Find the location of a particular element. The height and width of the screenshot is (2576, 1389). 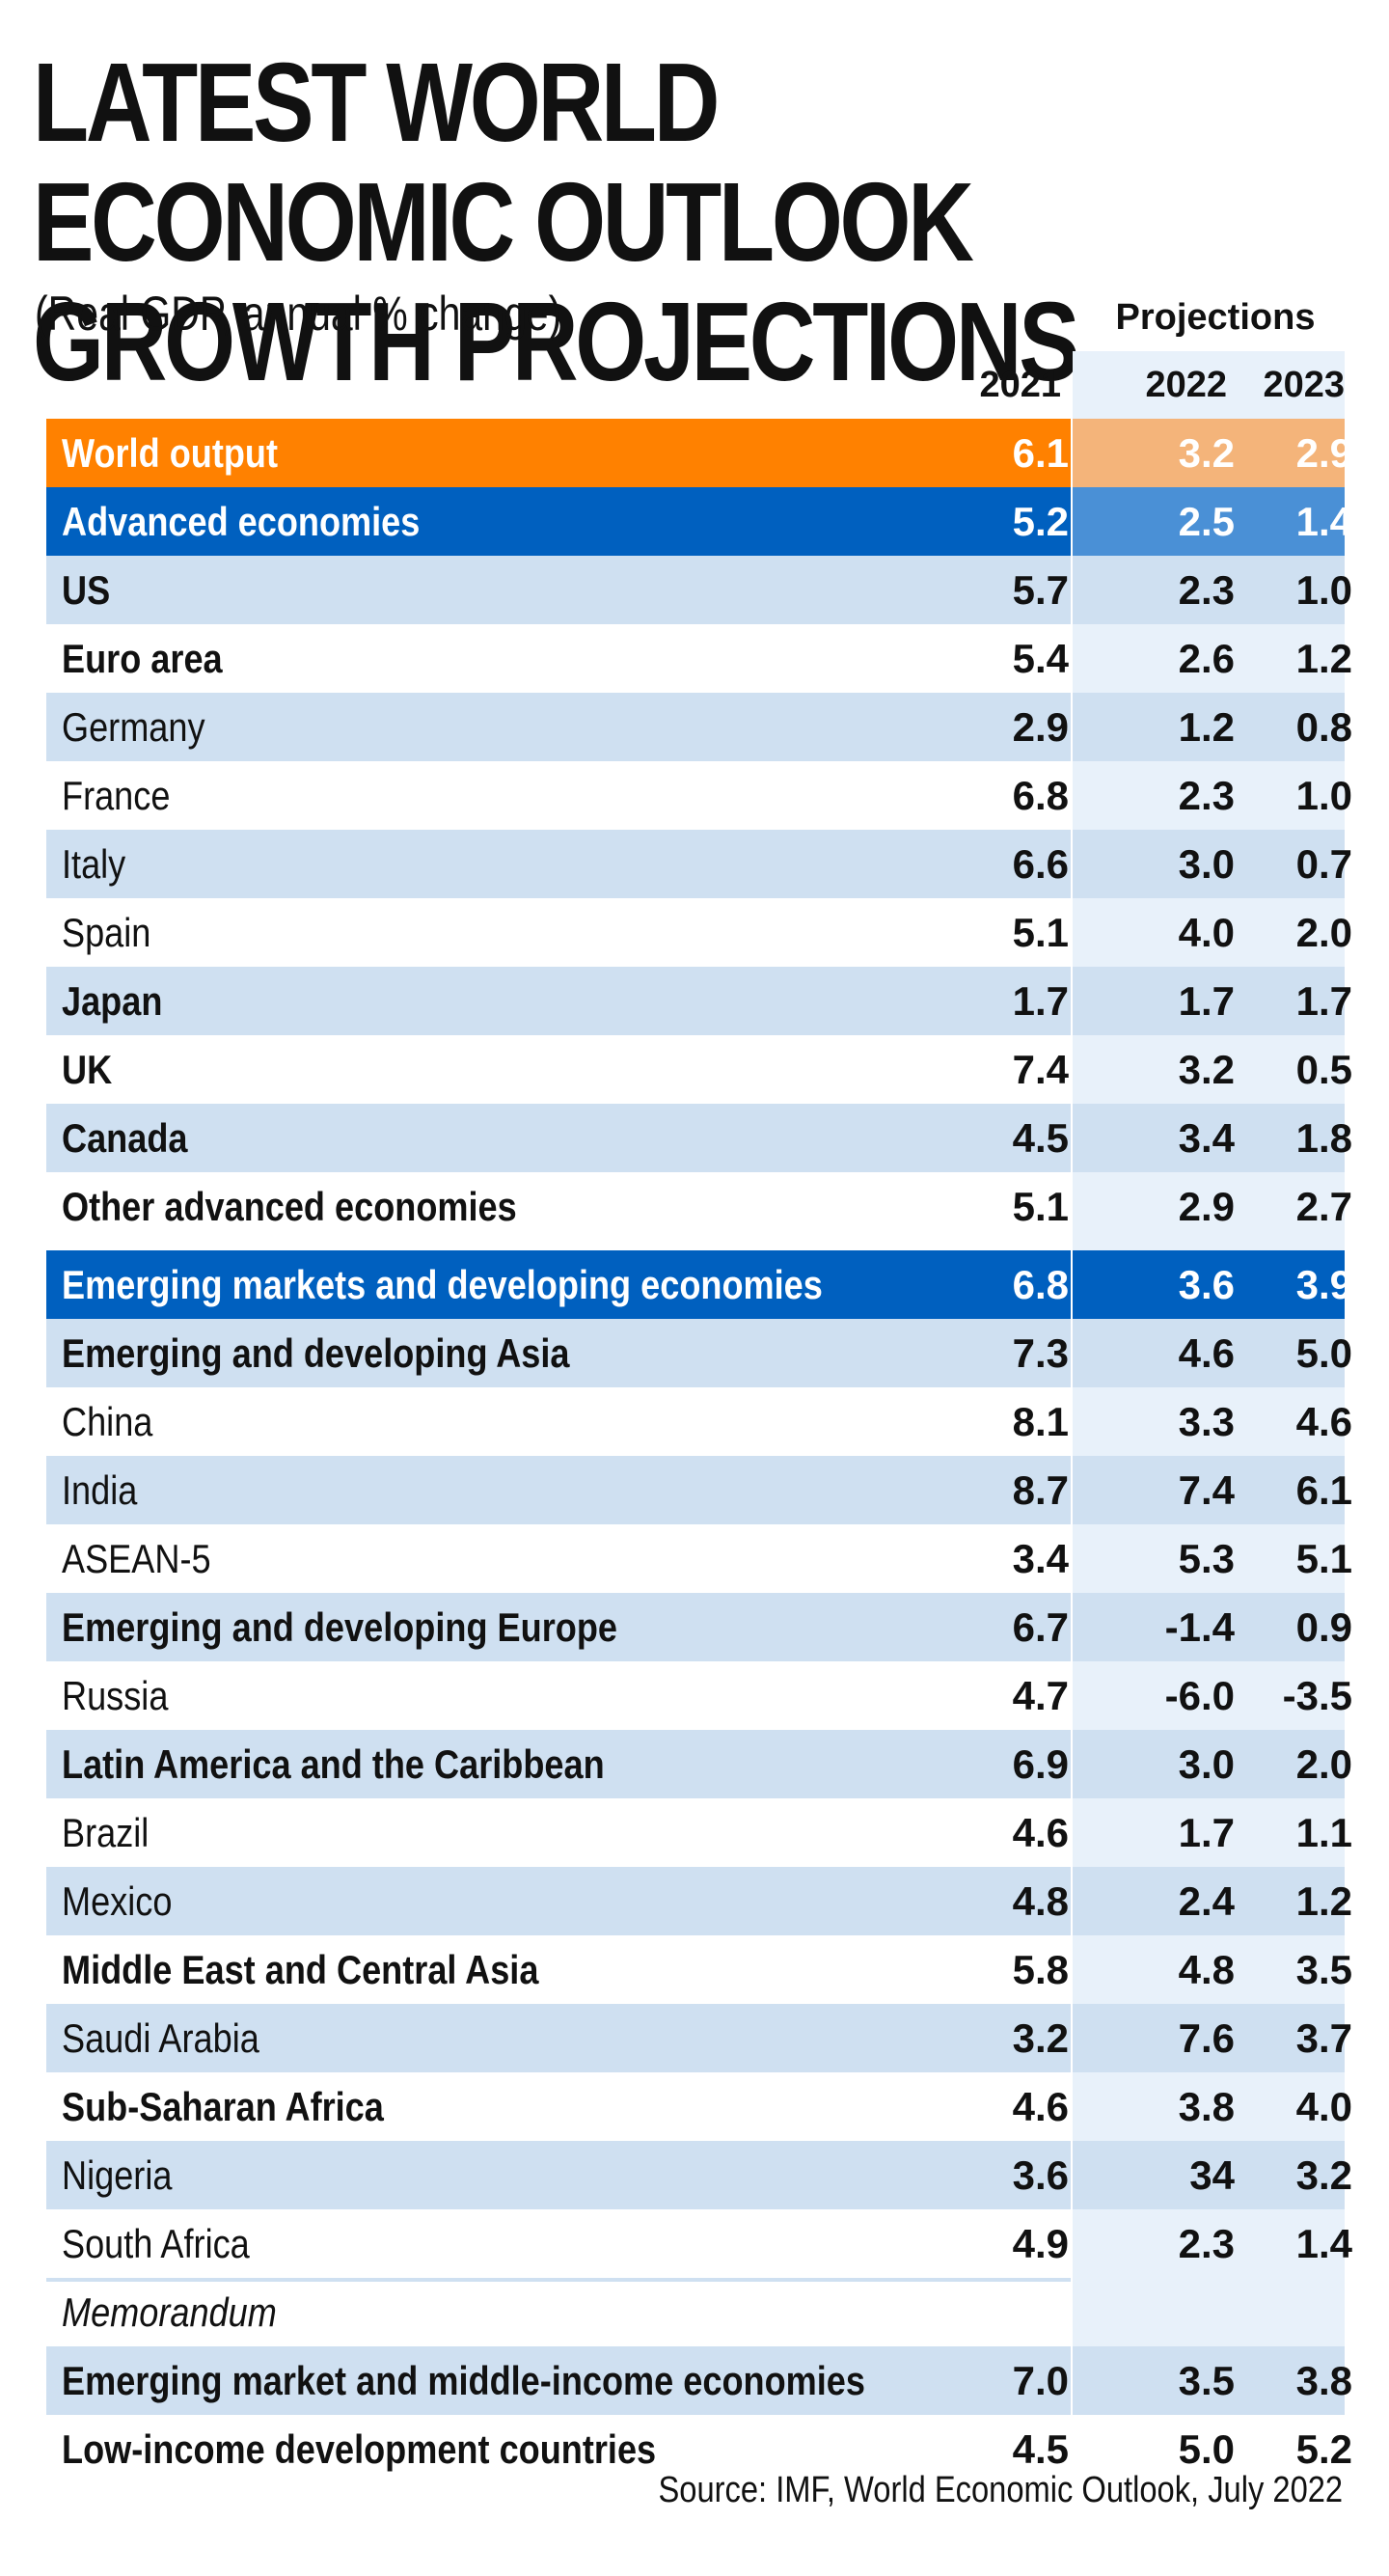

row-label: Other advanced economies is located at coordinates (289, 1206).